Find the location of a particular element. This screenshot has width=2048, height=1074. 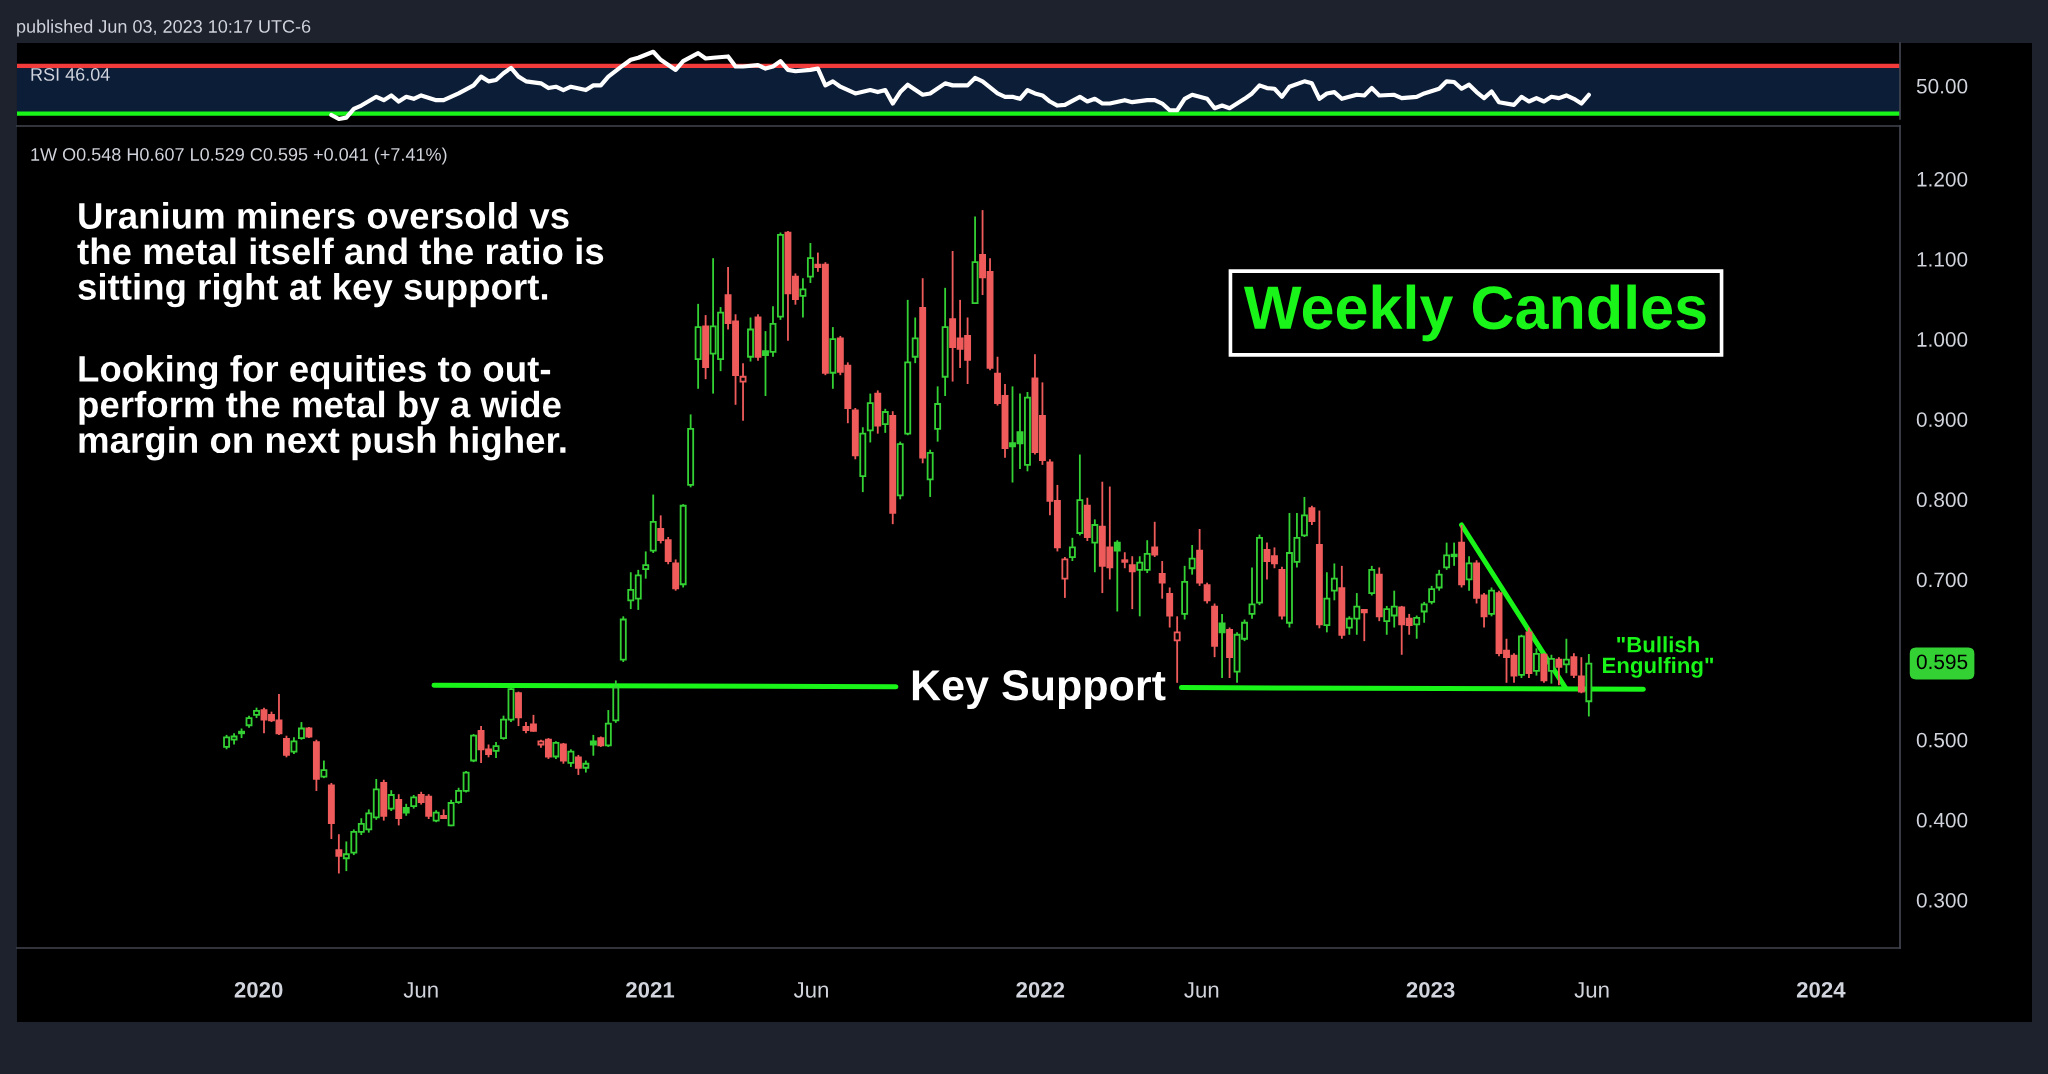

annotation: Key Support is located at coordinates (1039, 690).